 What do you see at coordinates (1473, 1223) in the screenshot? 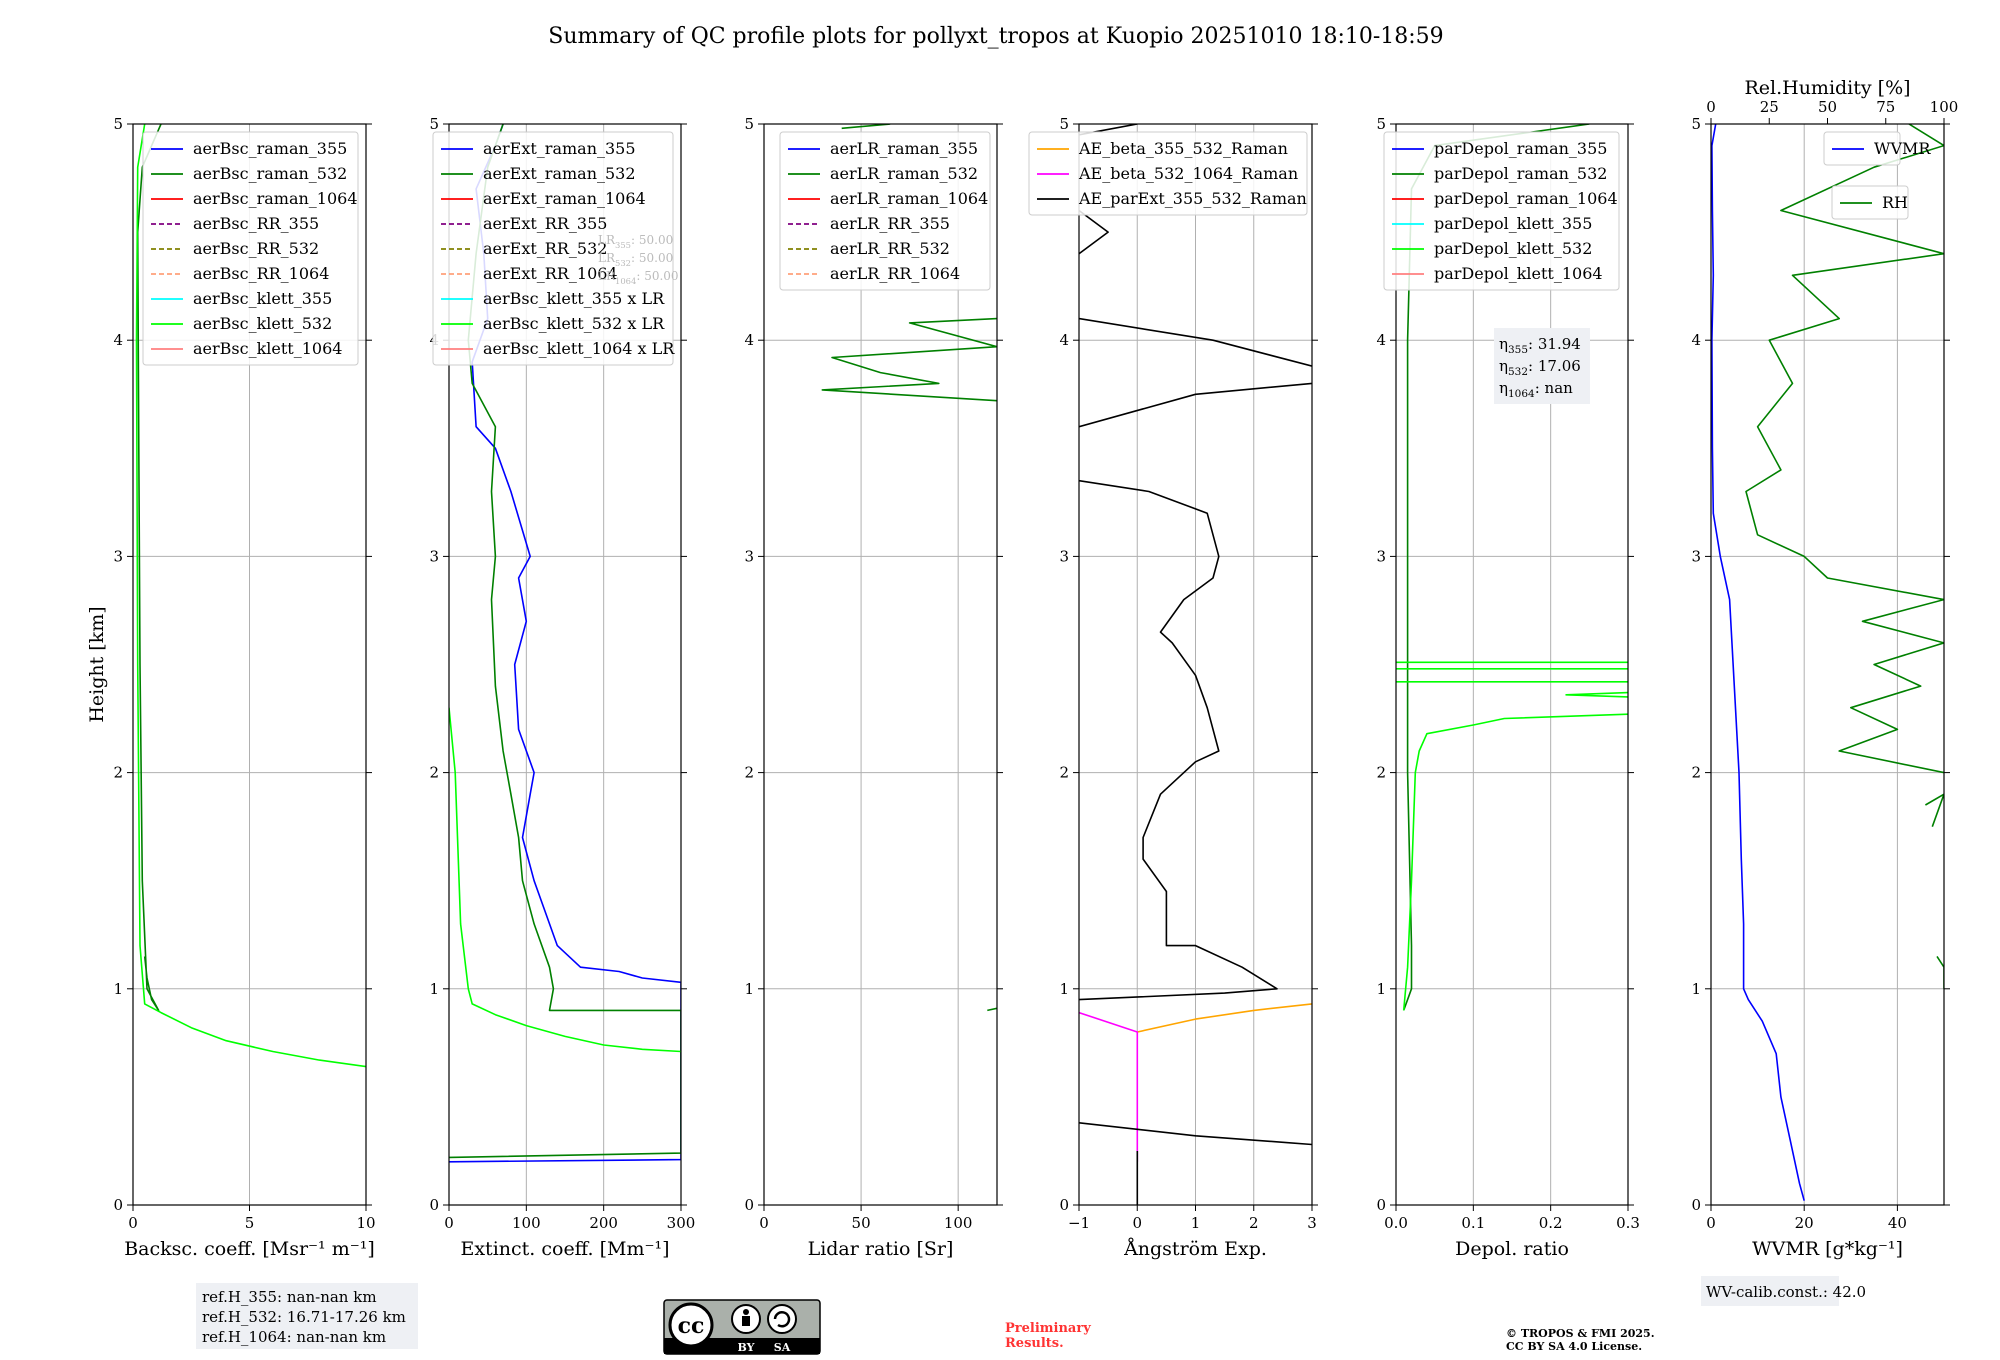
I see `x-tick-label: 0.1` at bounding box center [1473, 1223].